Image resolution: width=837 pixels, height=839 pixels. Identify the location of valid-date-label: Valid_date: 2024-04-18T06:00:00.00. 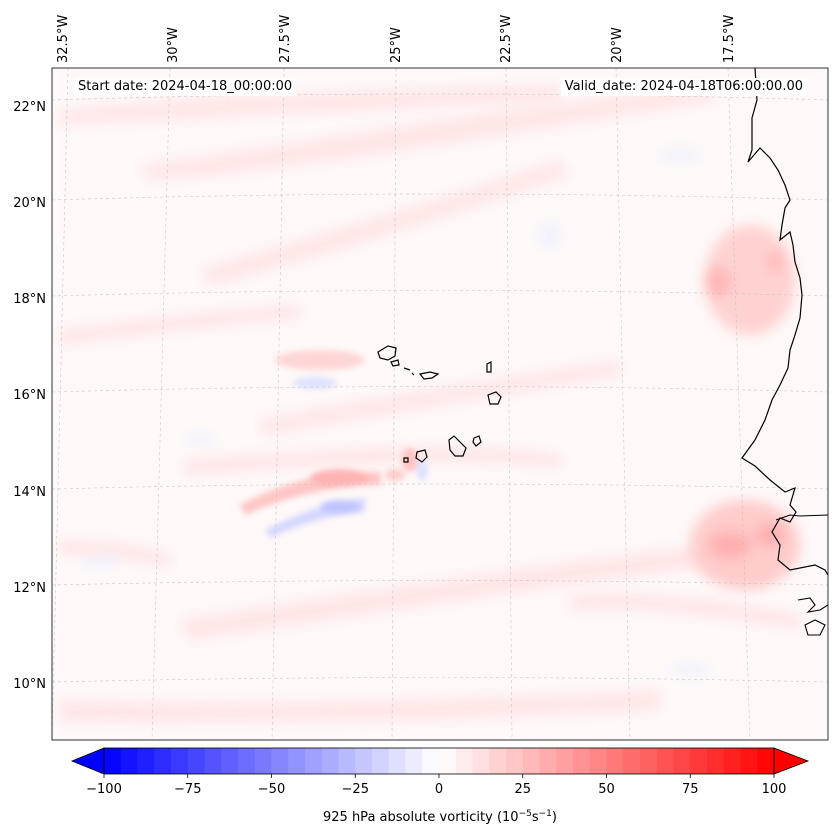
(683, 87).